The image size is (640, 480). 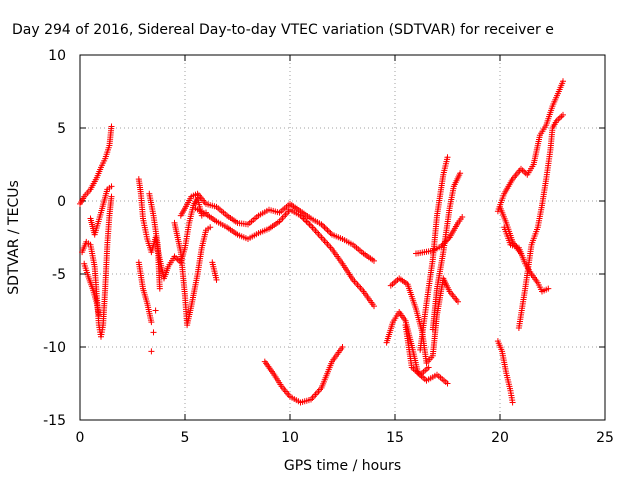 What do you see at coordinates (57, 56) in the screenshot?
I see `y-tick-label: 10` at bounding box center [57, 56].